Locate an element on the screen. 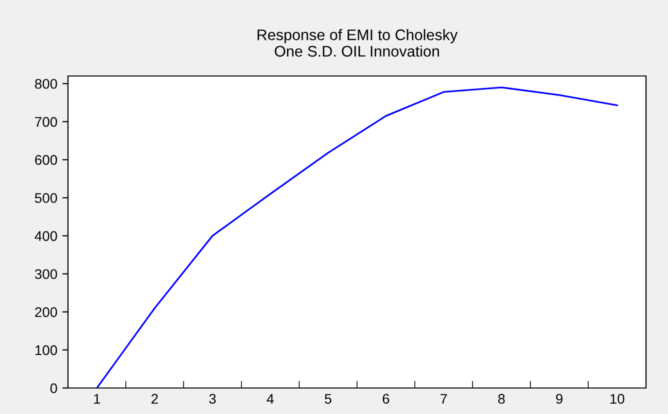 Image resolution: width=668 pixels, height=414 pixels. x-tick-label: 1 is located at coordinates (97, 399).